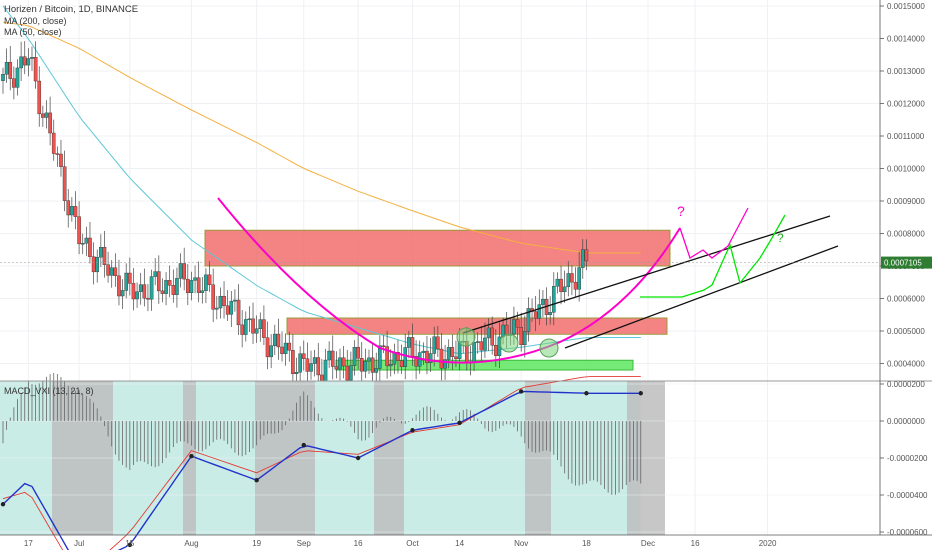  Describe the element at coordinates (33, 32) in the screenshot. I see `ma50-legend: MA (50, close)` at that location.